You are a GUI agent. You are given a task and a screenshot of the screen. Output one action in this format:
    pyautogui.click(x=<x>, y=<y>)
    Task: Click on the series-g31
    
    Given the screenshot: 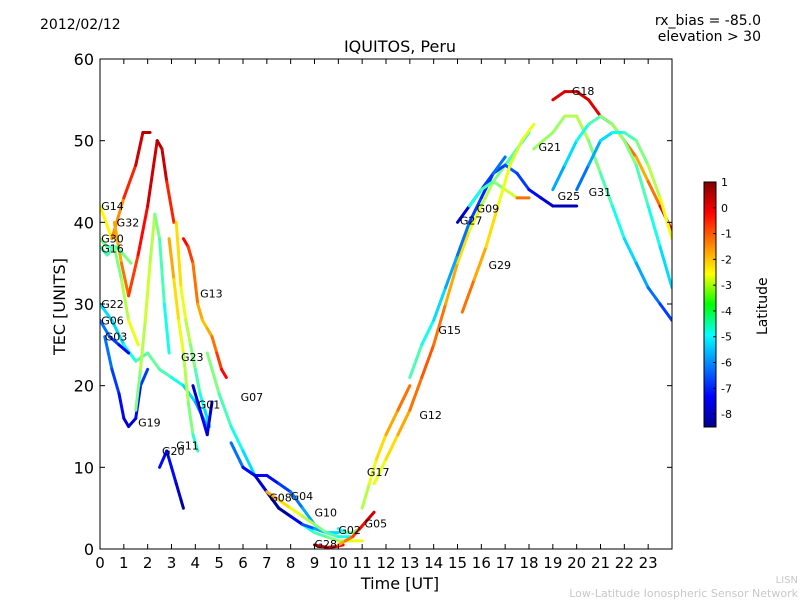 What is the action you would take?
    pyautogui.click(x=623, y=186)
    